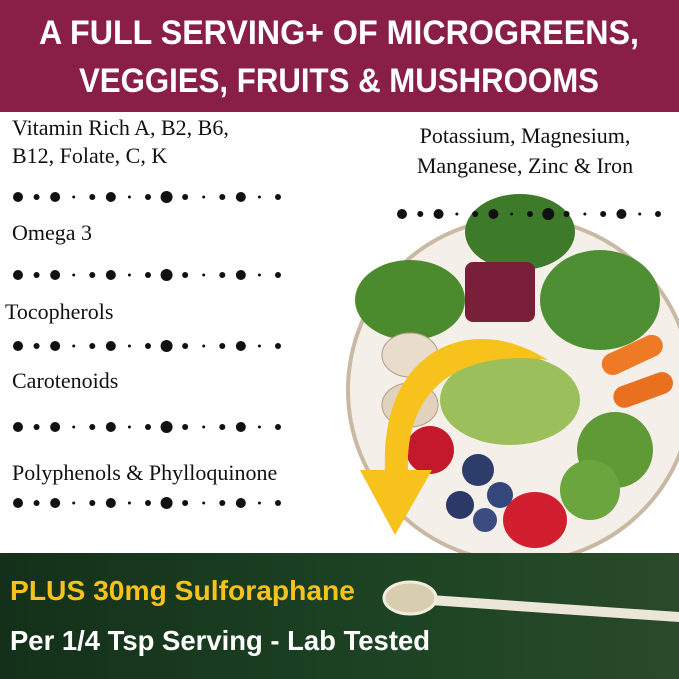  I want to click on nutrient-label: Tocopherols, so click(59, 311).